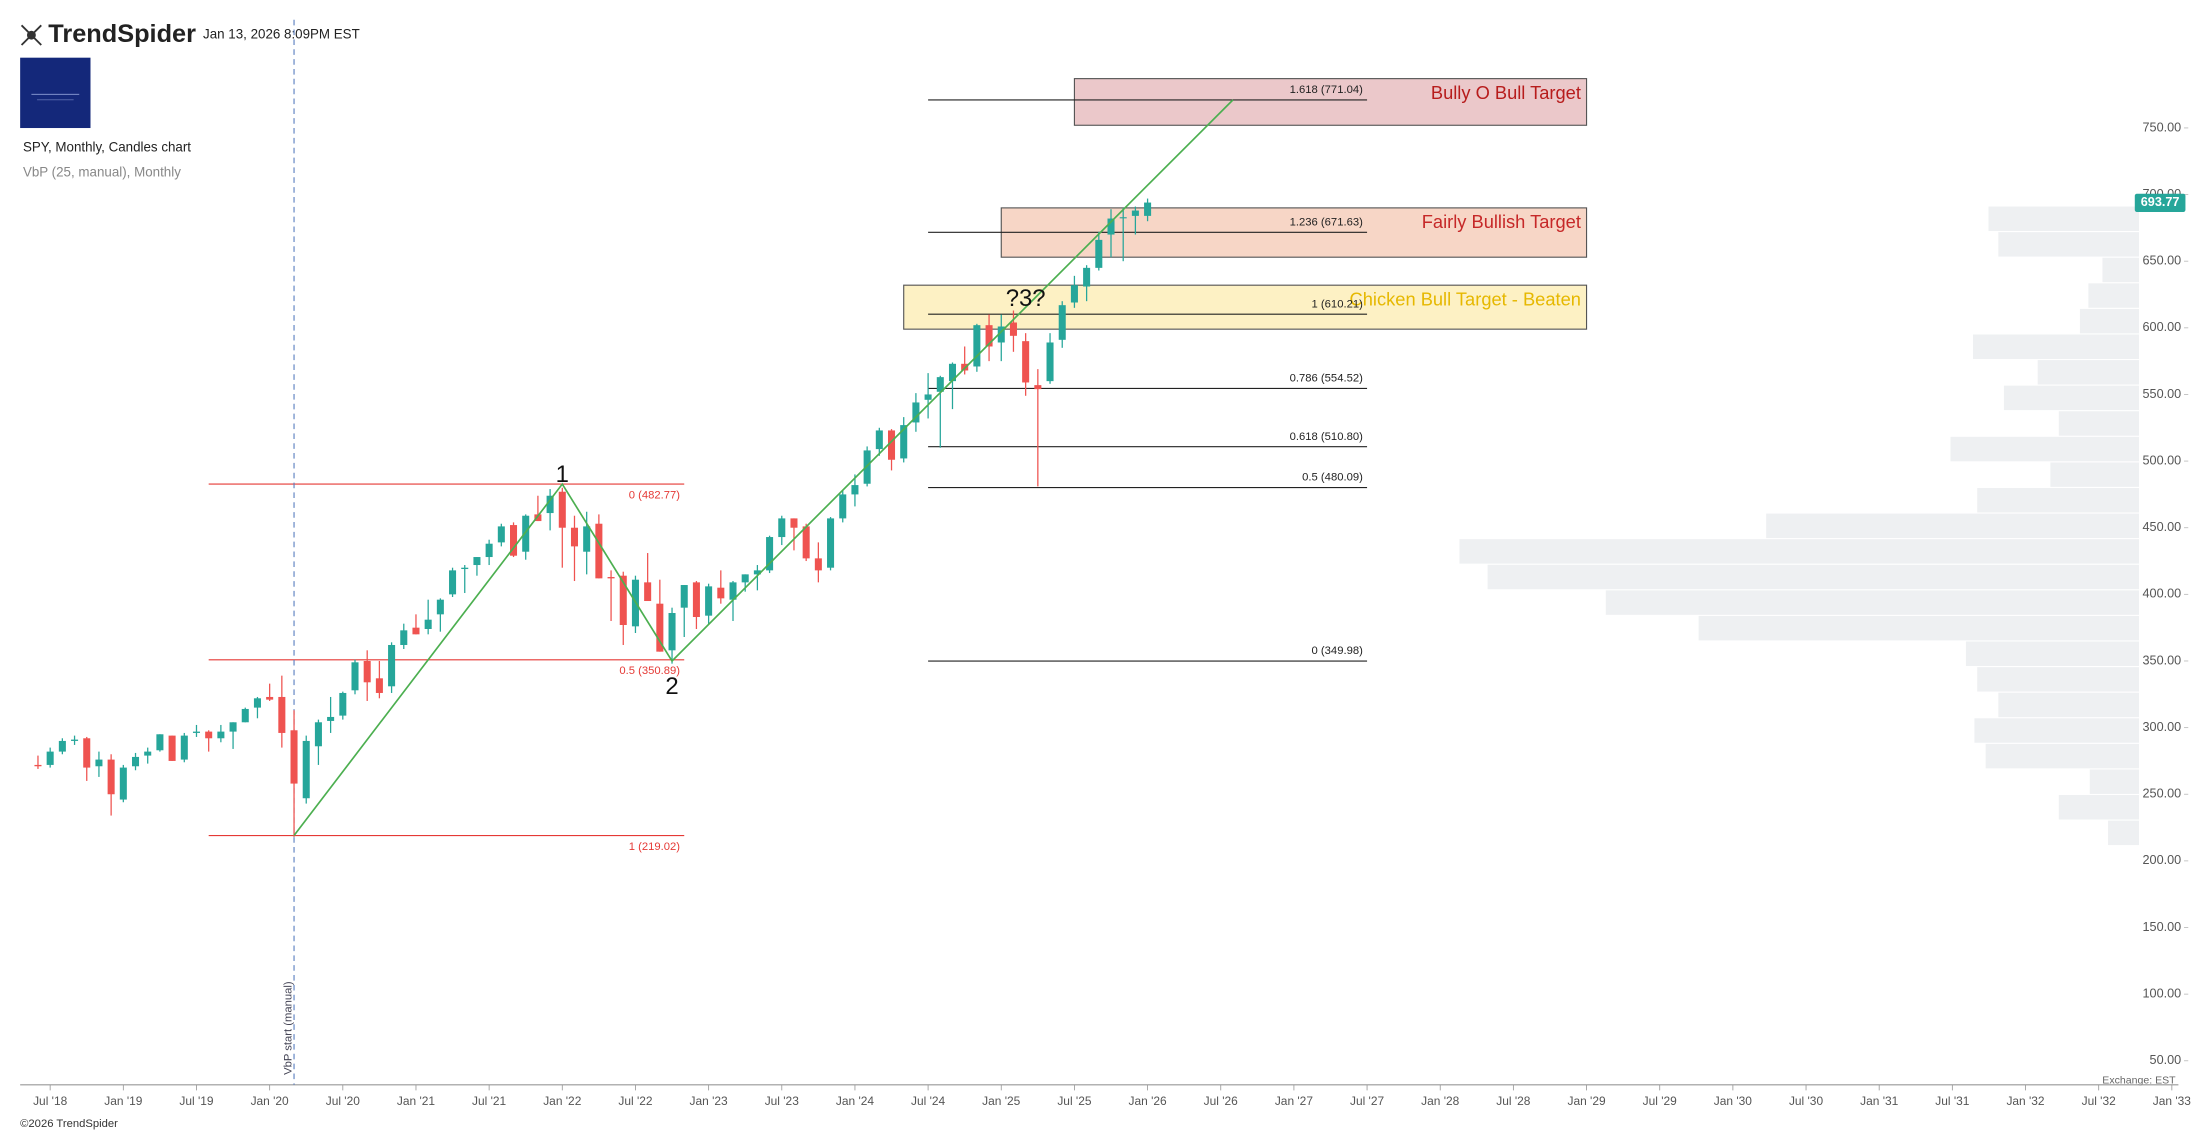 Image resolution: width=2207 pixels, height=1134 pixels. I want to click on x-tick-label: Jul '26, so click(1221, 1101).